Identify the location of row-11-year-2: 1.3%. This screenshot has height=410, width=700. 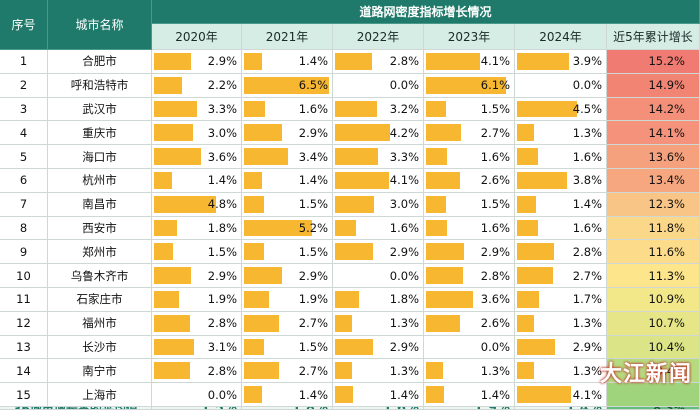
(378, 323).